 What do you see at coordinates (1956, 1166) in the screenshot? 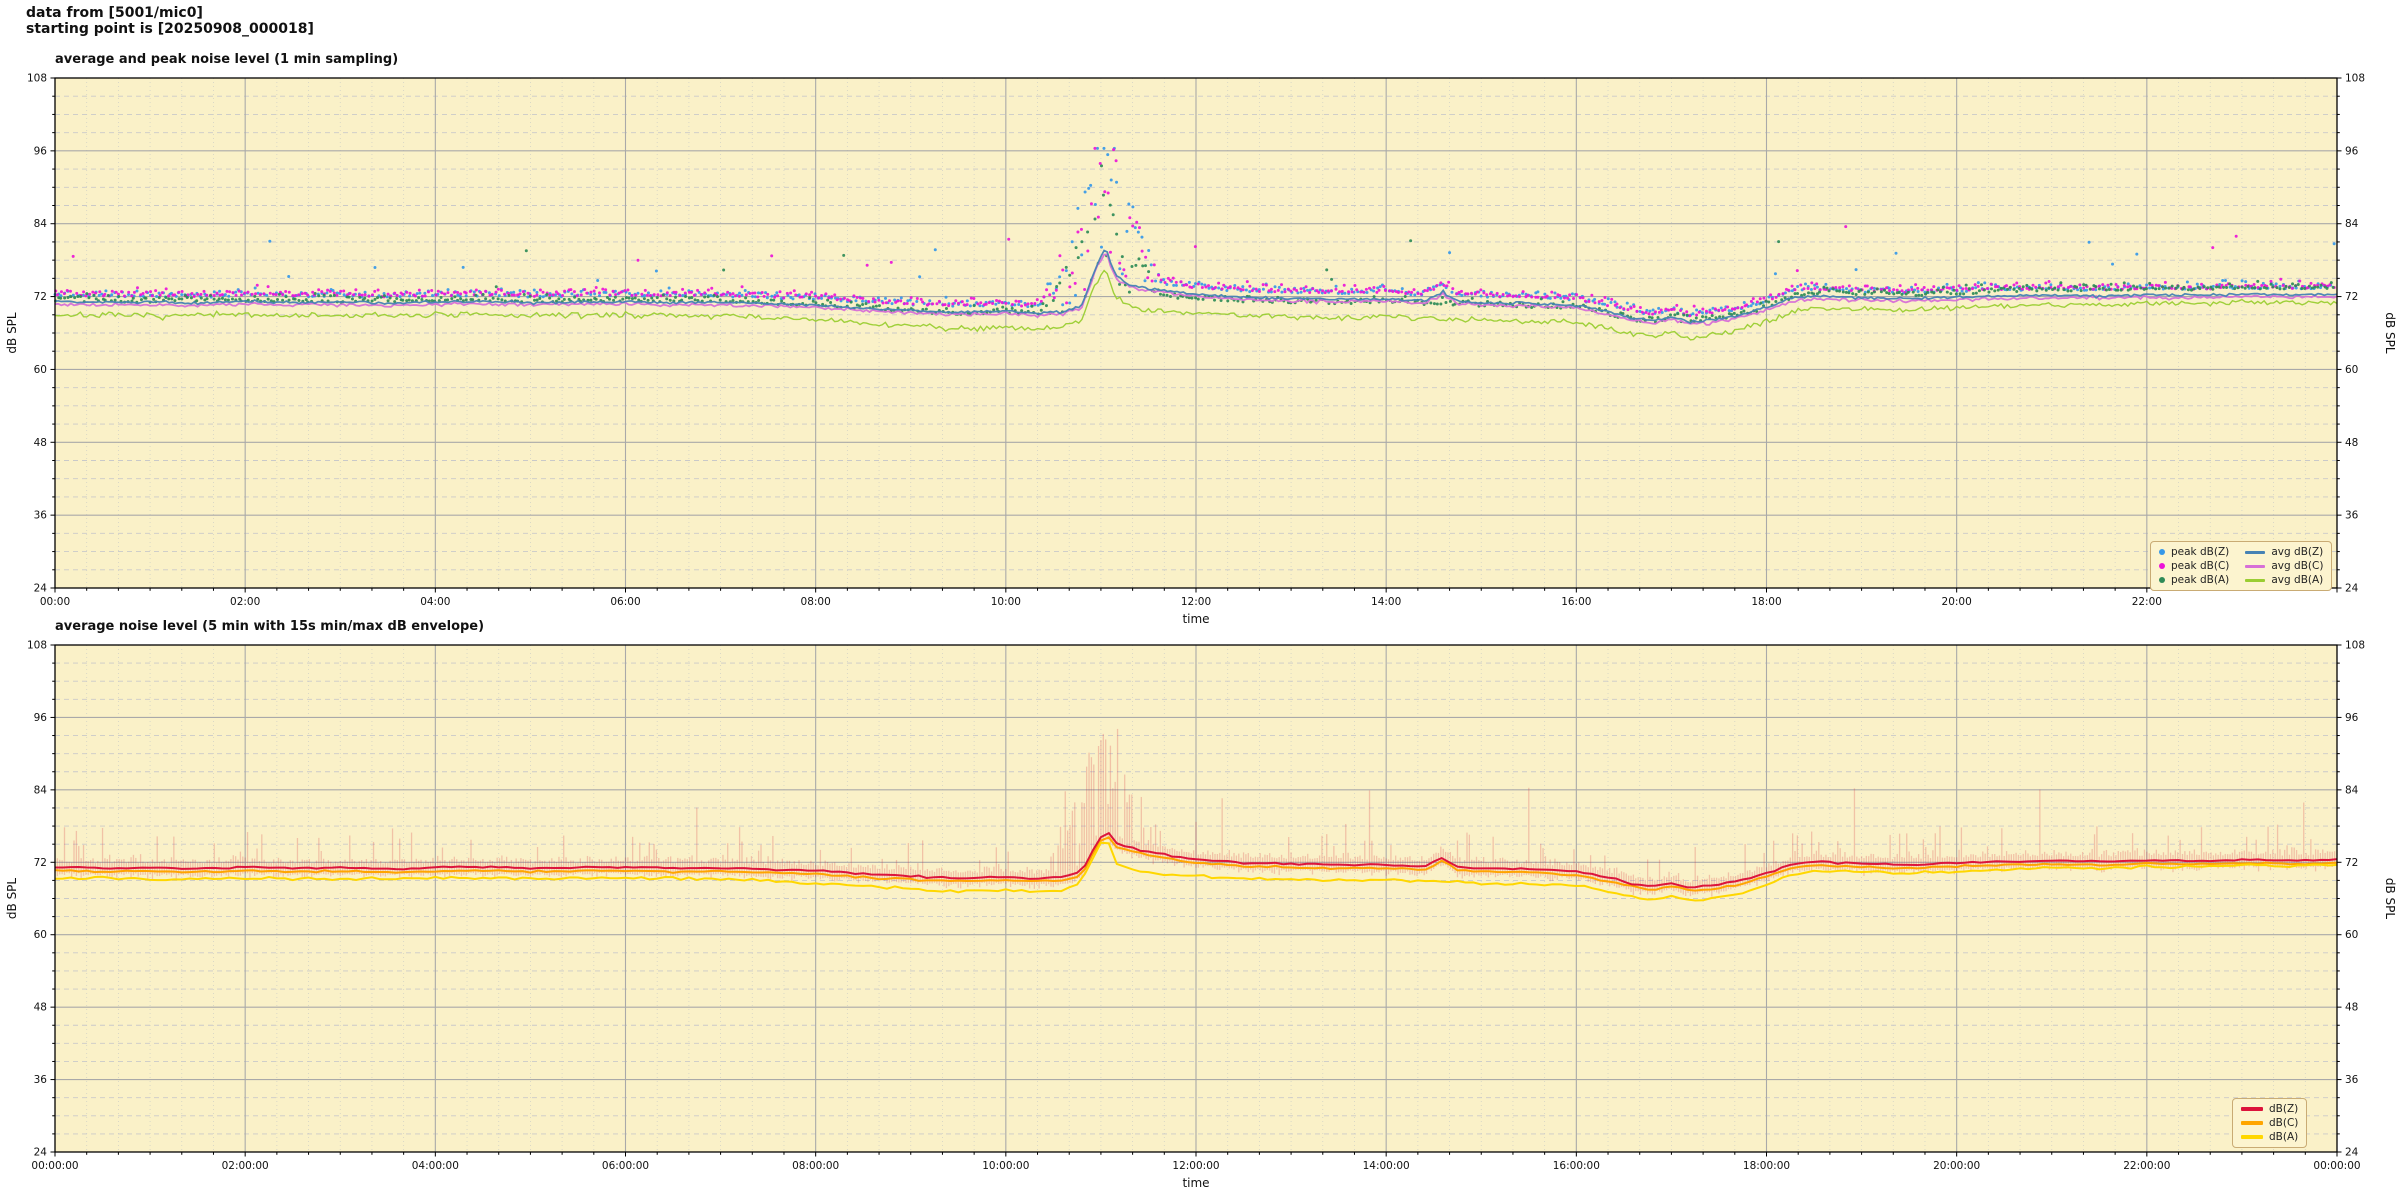
I see `x-tick-label: 20:00:00` at bounding box center [1956, 1166].